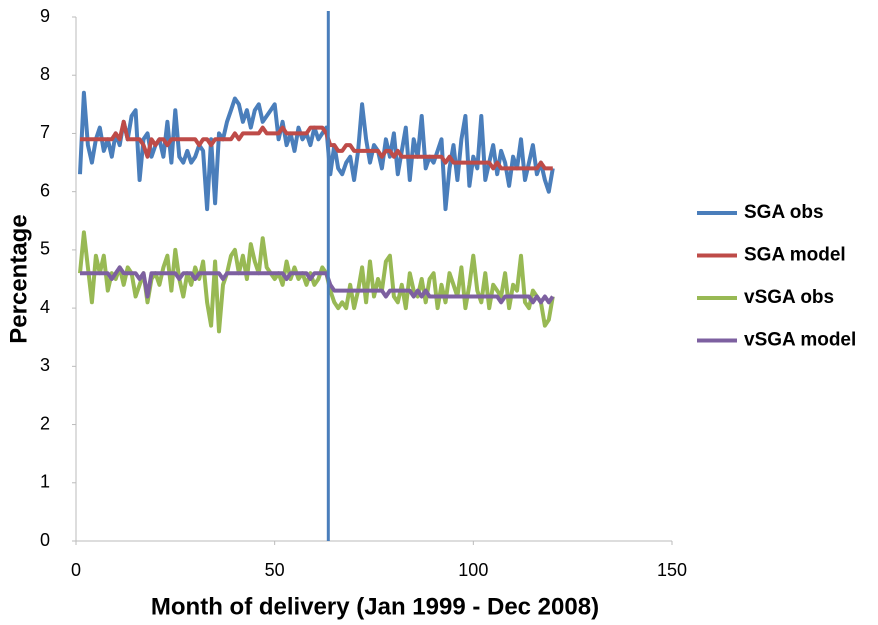  Describe the element at coordinates (45, 132) in the screenshot. I see `y-tick-label: 7` at that location.